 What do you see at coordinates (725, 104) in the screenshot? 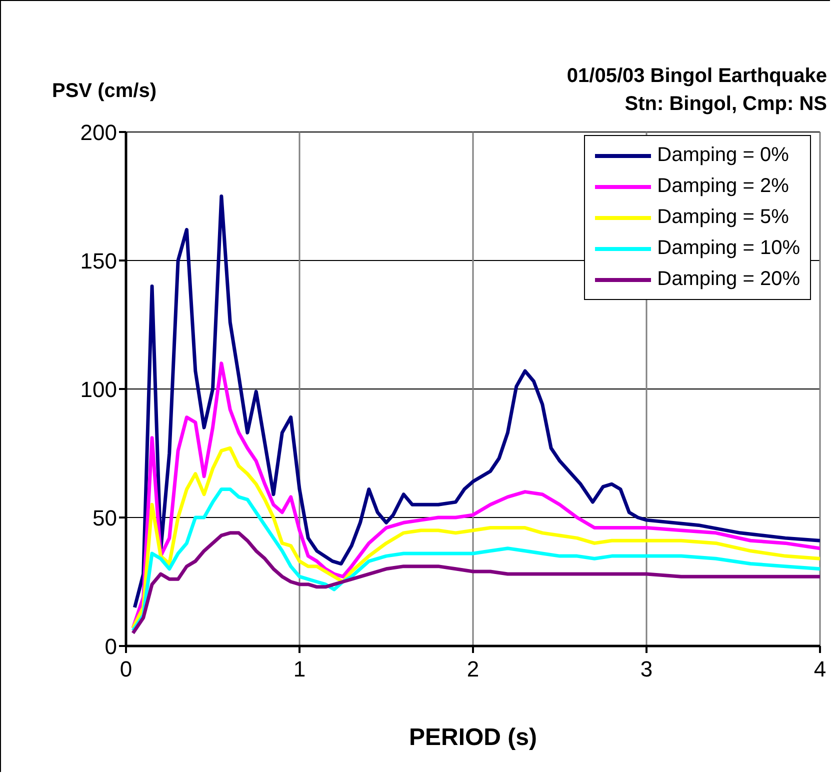
I see `chart-subtitle: Stn: Bingol, Cmp: NS` at bounding box center [725, 104].